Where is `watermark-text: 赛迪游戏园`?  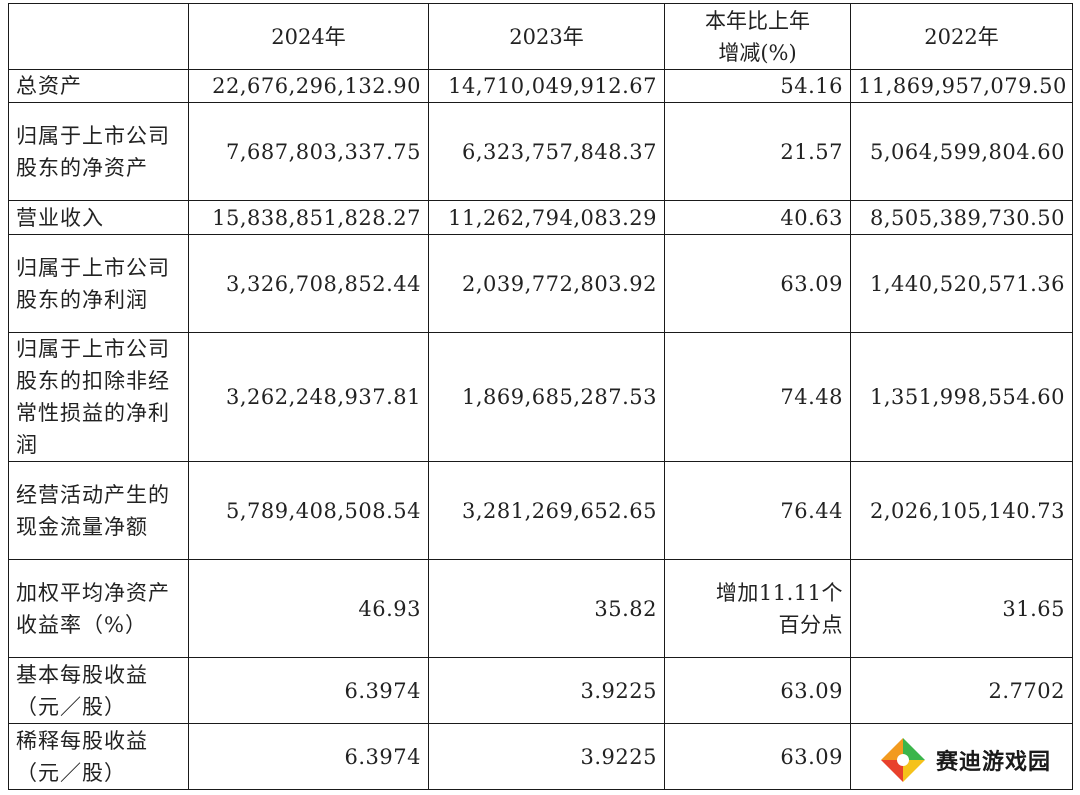
watermark-text: 赛迪游戏园 is located at coordinates (994, 762).